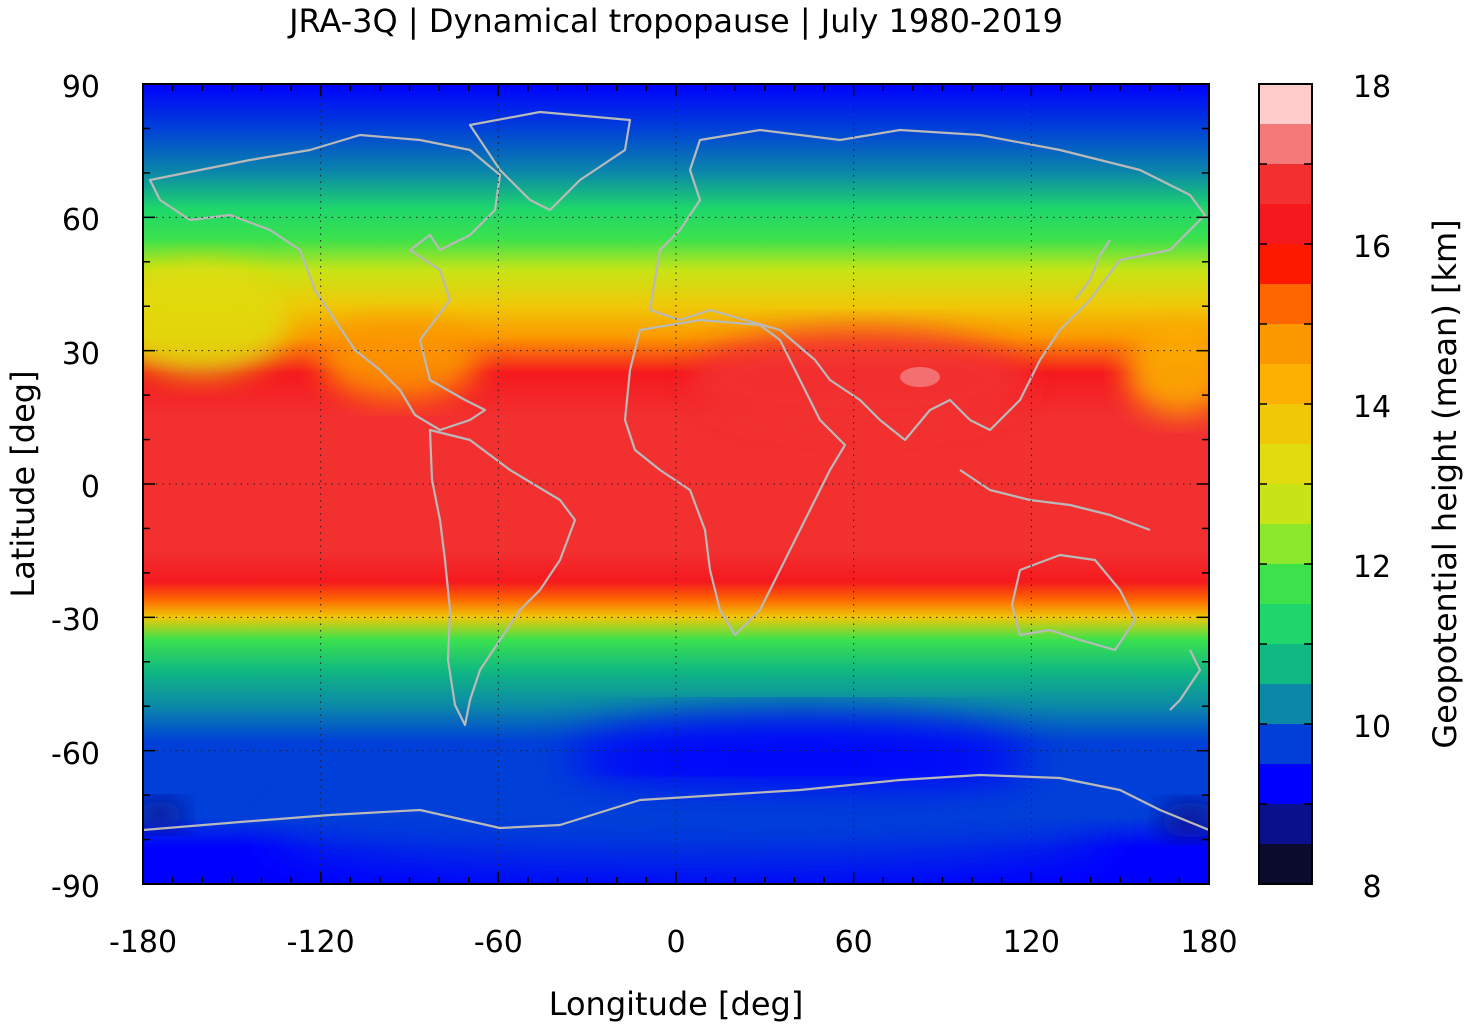 The image size is (1471, 1029). What do you see at coordinates (675, 942) in the screenshot?
I see `x-tick-label: 0` at bounding box center [675, 942].